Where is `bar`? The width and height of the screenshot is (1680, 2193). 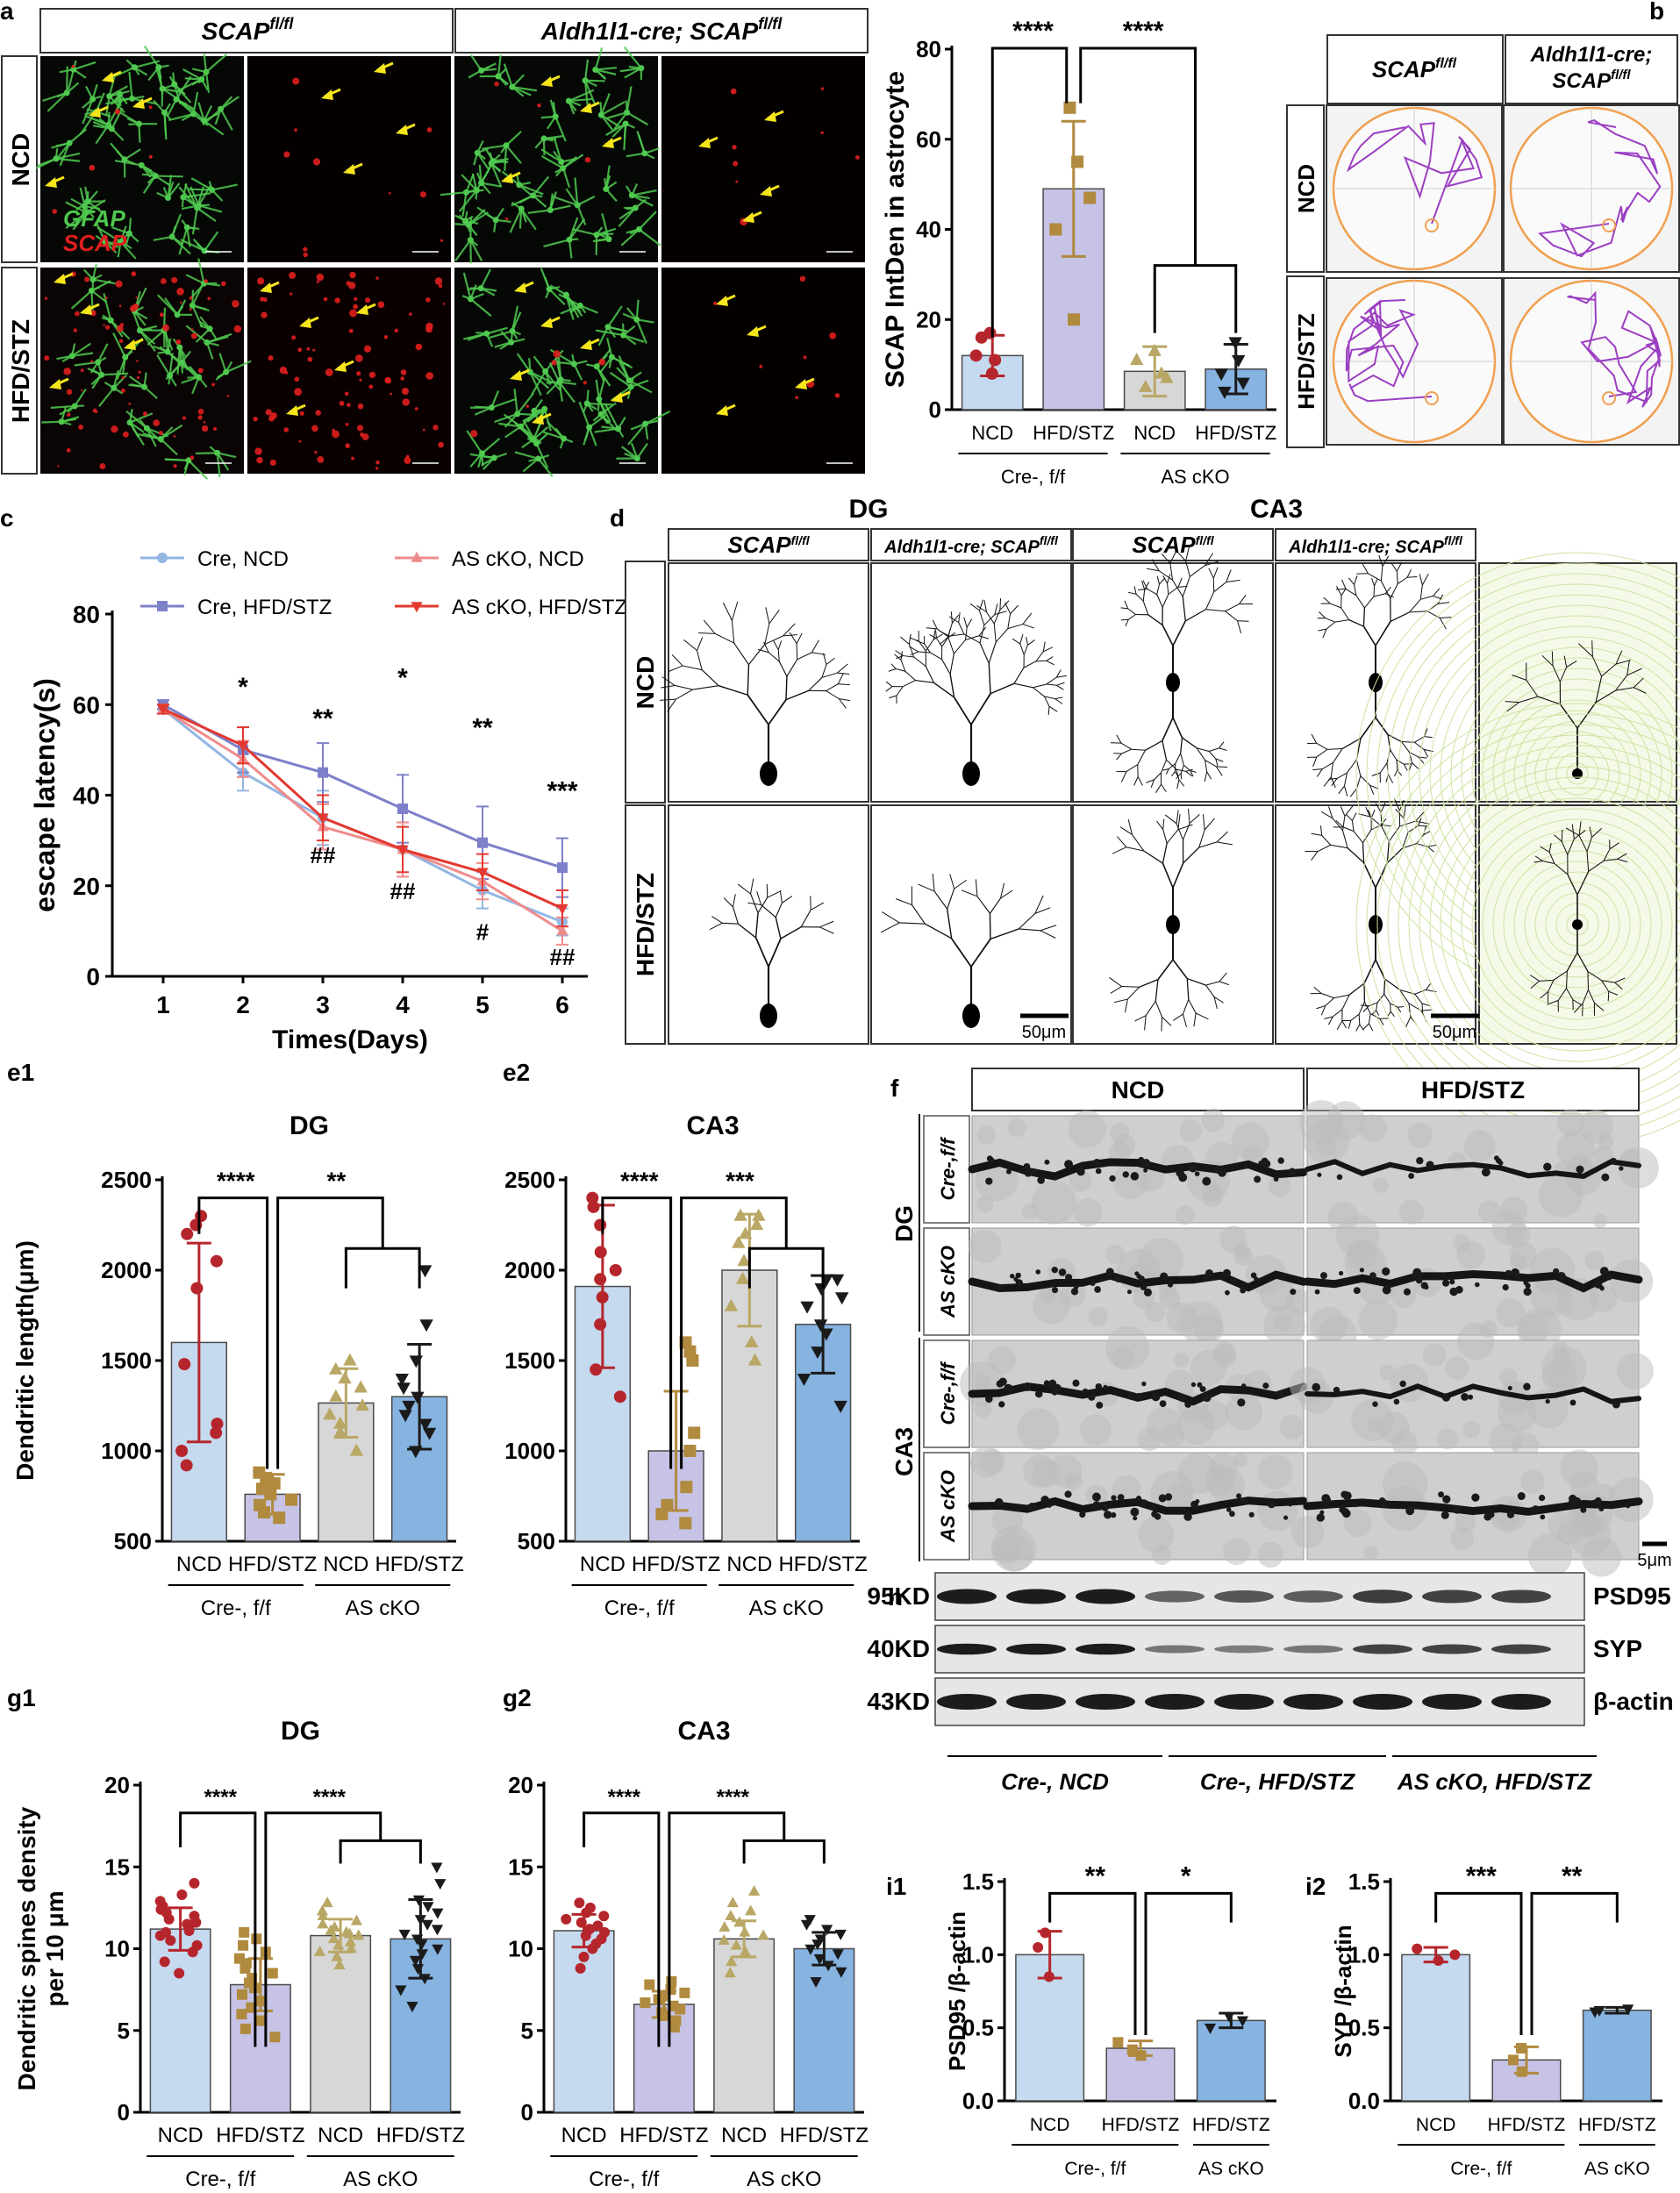
bar is located at coordinates (180, 2020).